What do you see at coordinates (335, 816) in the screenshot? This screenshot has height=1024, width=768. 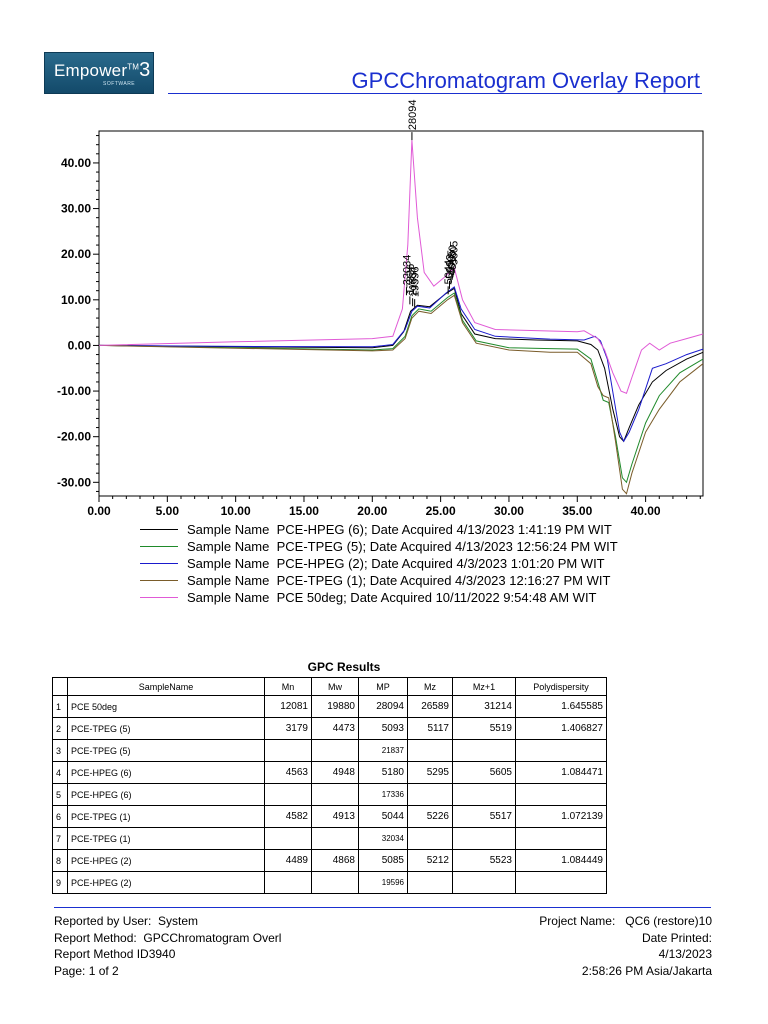 I see `cell-mw: 4913` at bounding box center [335, 816].